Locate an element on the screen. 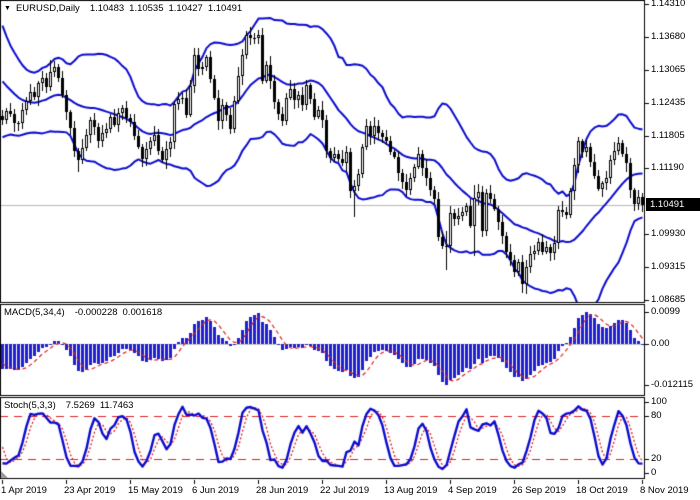 Image resolution: width=700 pixels, height=500 pixels. symbol-dropdown-icon: ▼ is located at coordinates (7, 8).